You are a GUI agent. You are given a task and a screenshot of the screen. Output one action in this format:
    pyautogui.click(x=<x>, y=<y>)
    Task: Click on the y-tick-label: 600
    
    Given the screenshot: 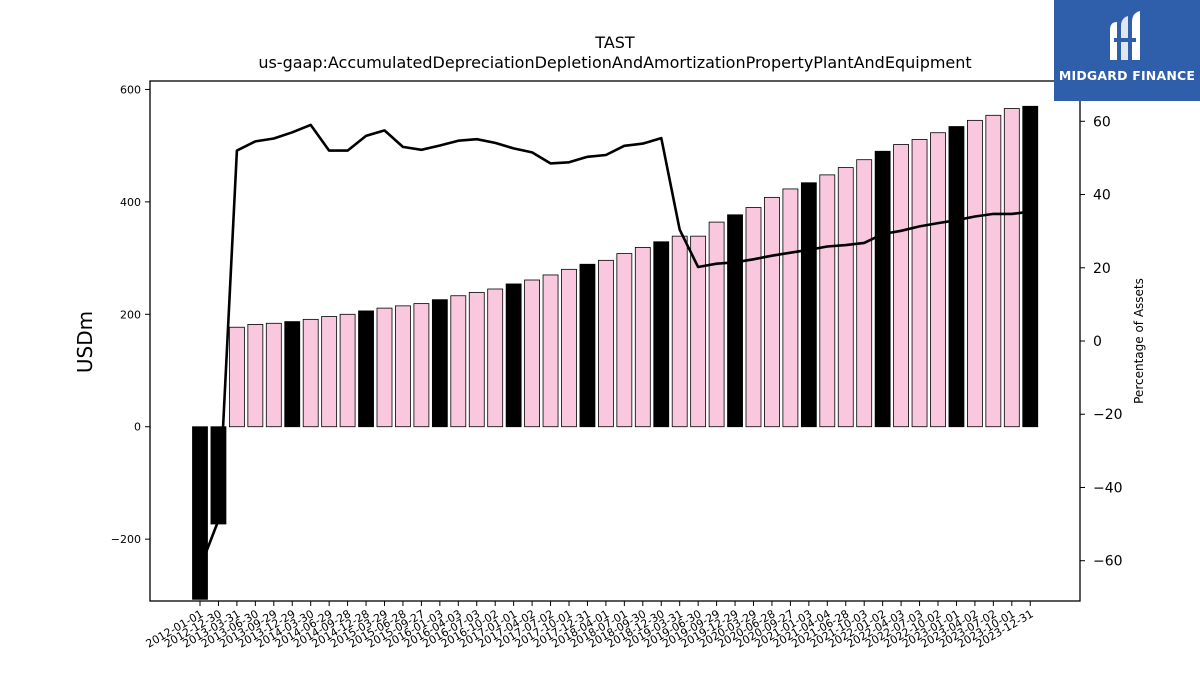 What is the action you would take?
    pyautogui.click(x=130, y=89)
    